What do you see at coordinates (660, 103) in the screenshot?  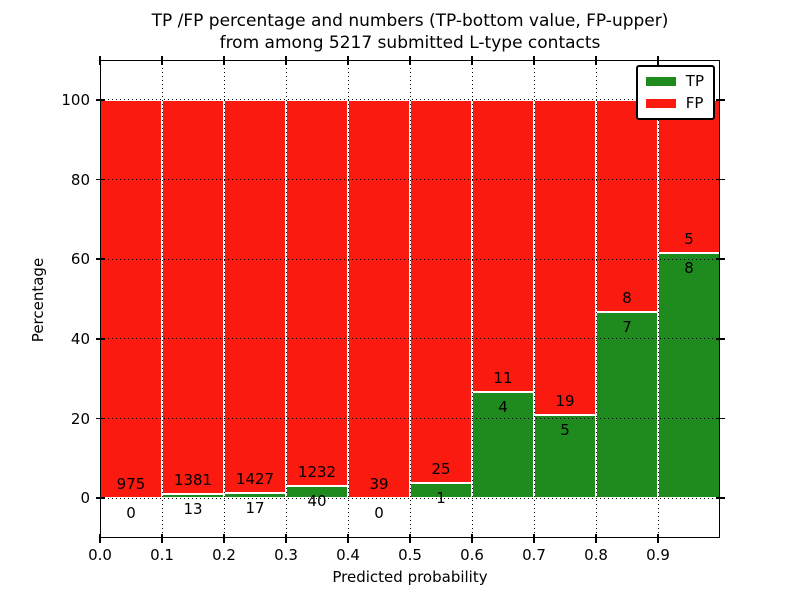 I see `fp-swatch-icon` at bounding box center [660, 103].